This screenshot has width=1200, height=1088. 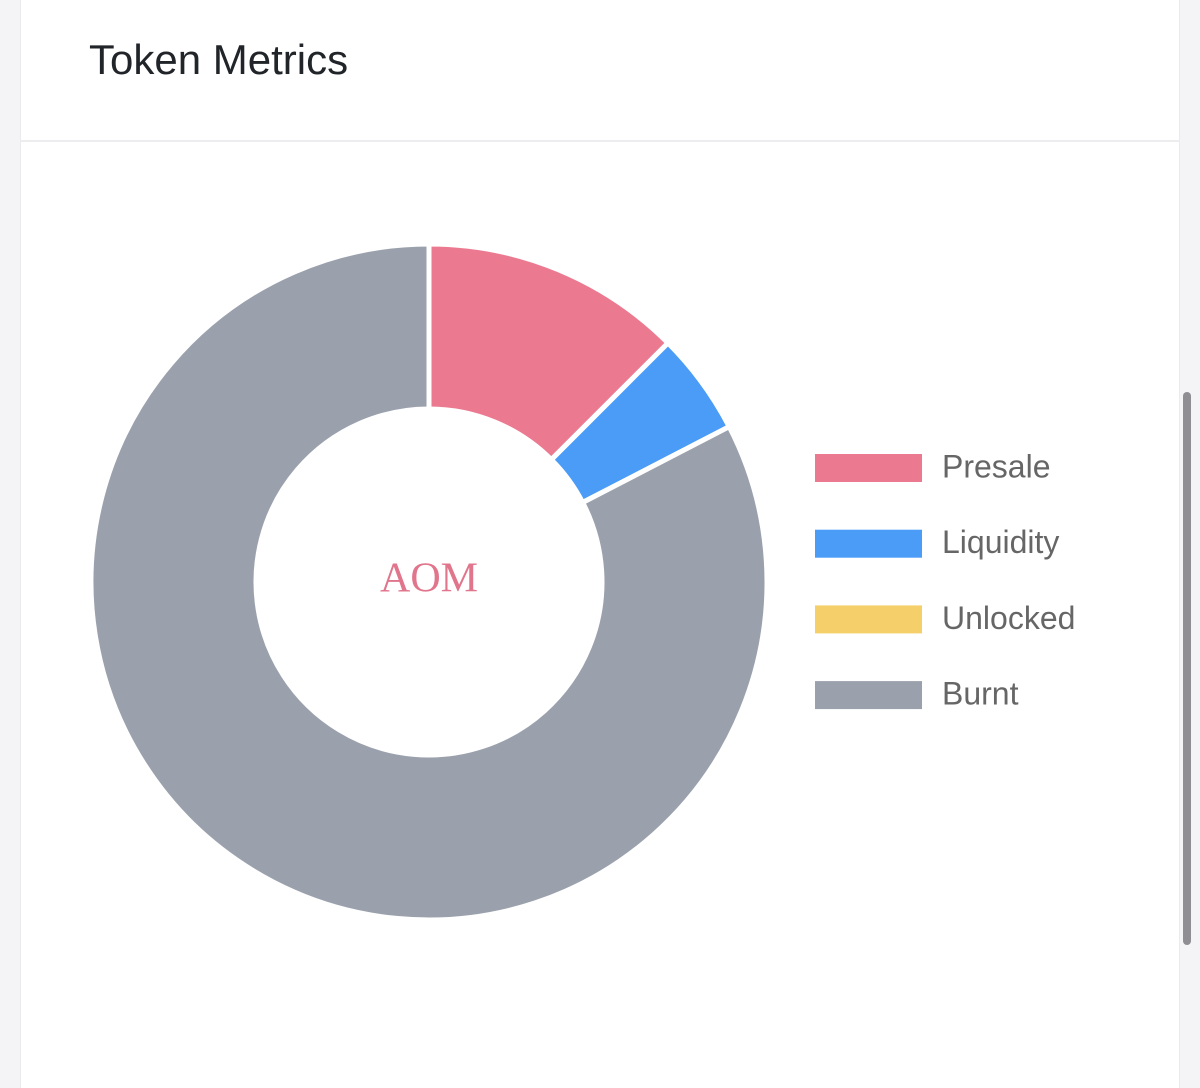 I want to click on legend-label-presale: Presale, so click(x=996, y=466).